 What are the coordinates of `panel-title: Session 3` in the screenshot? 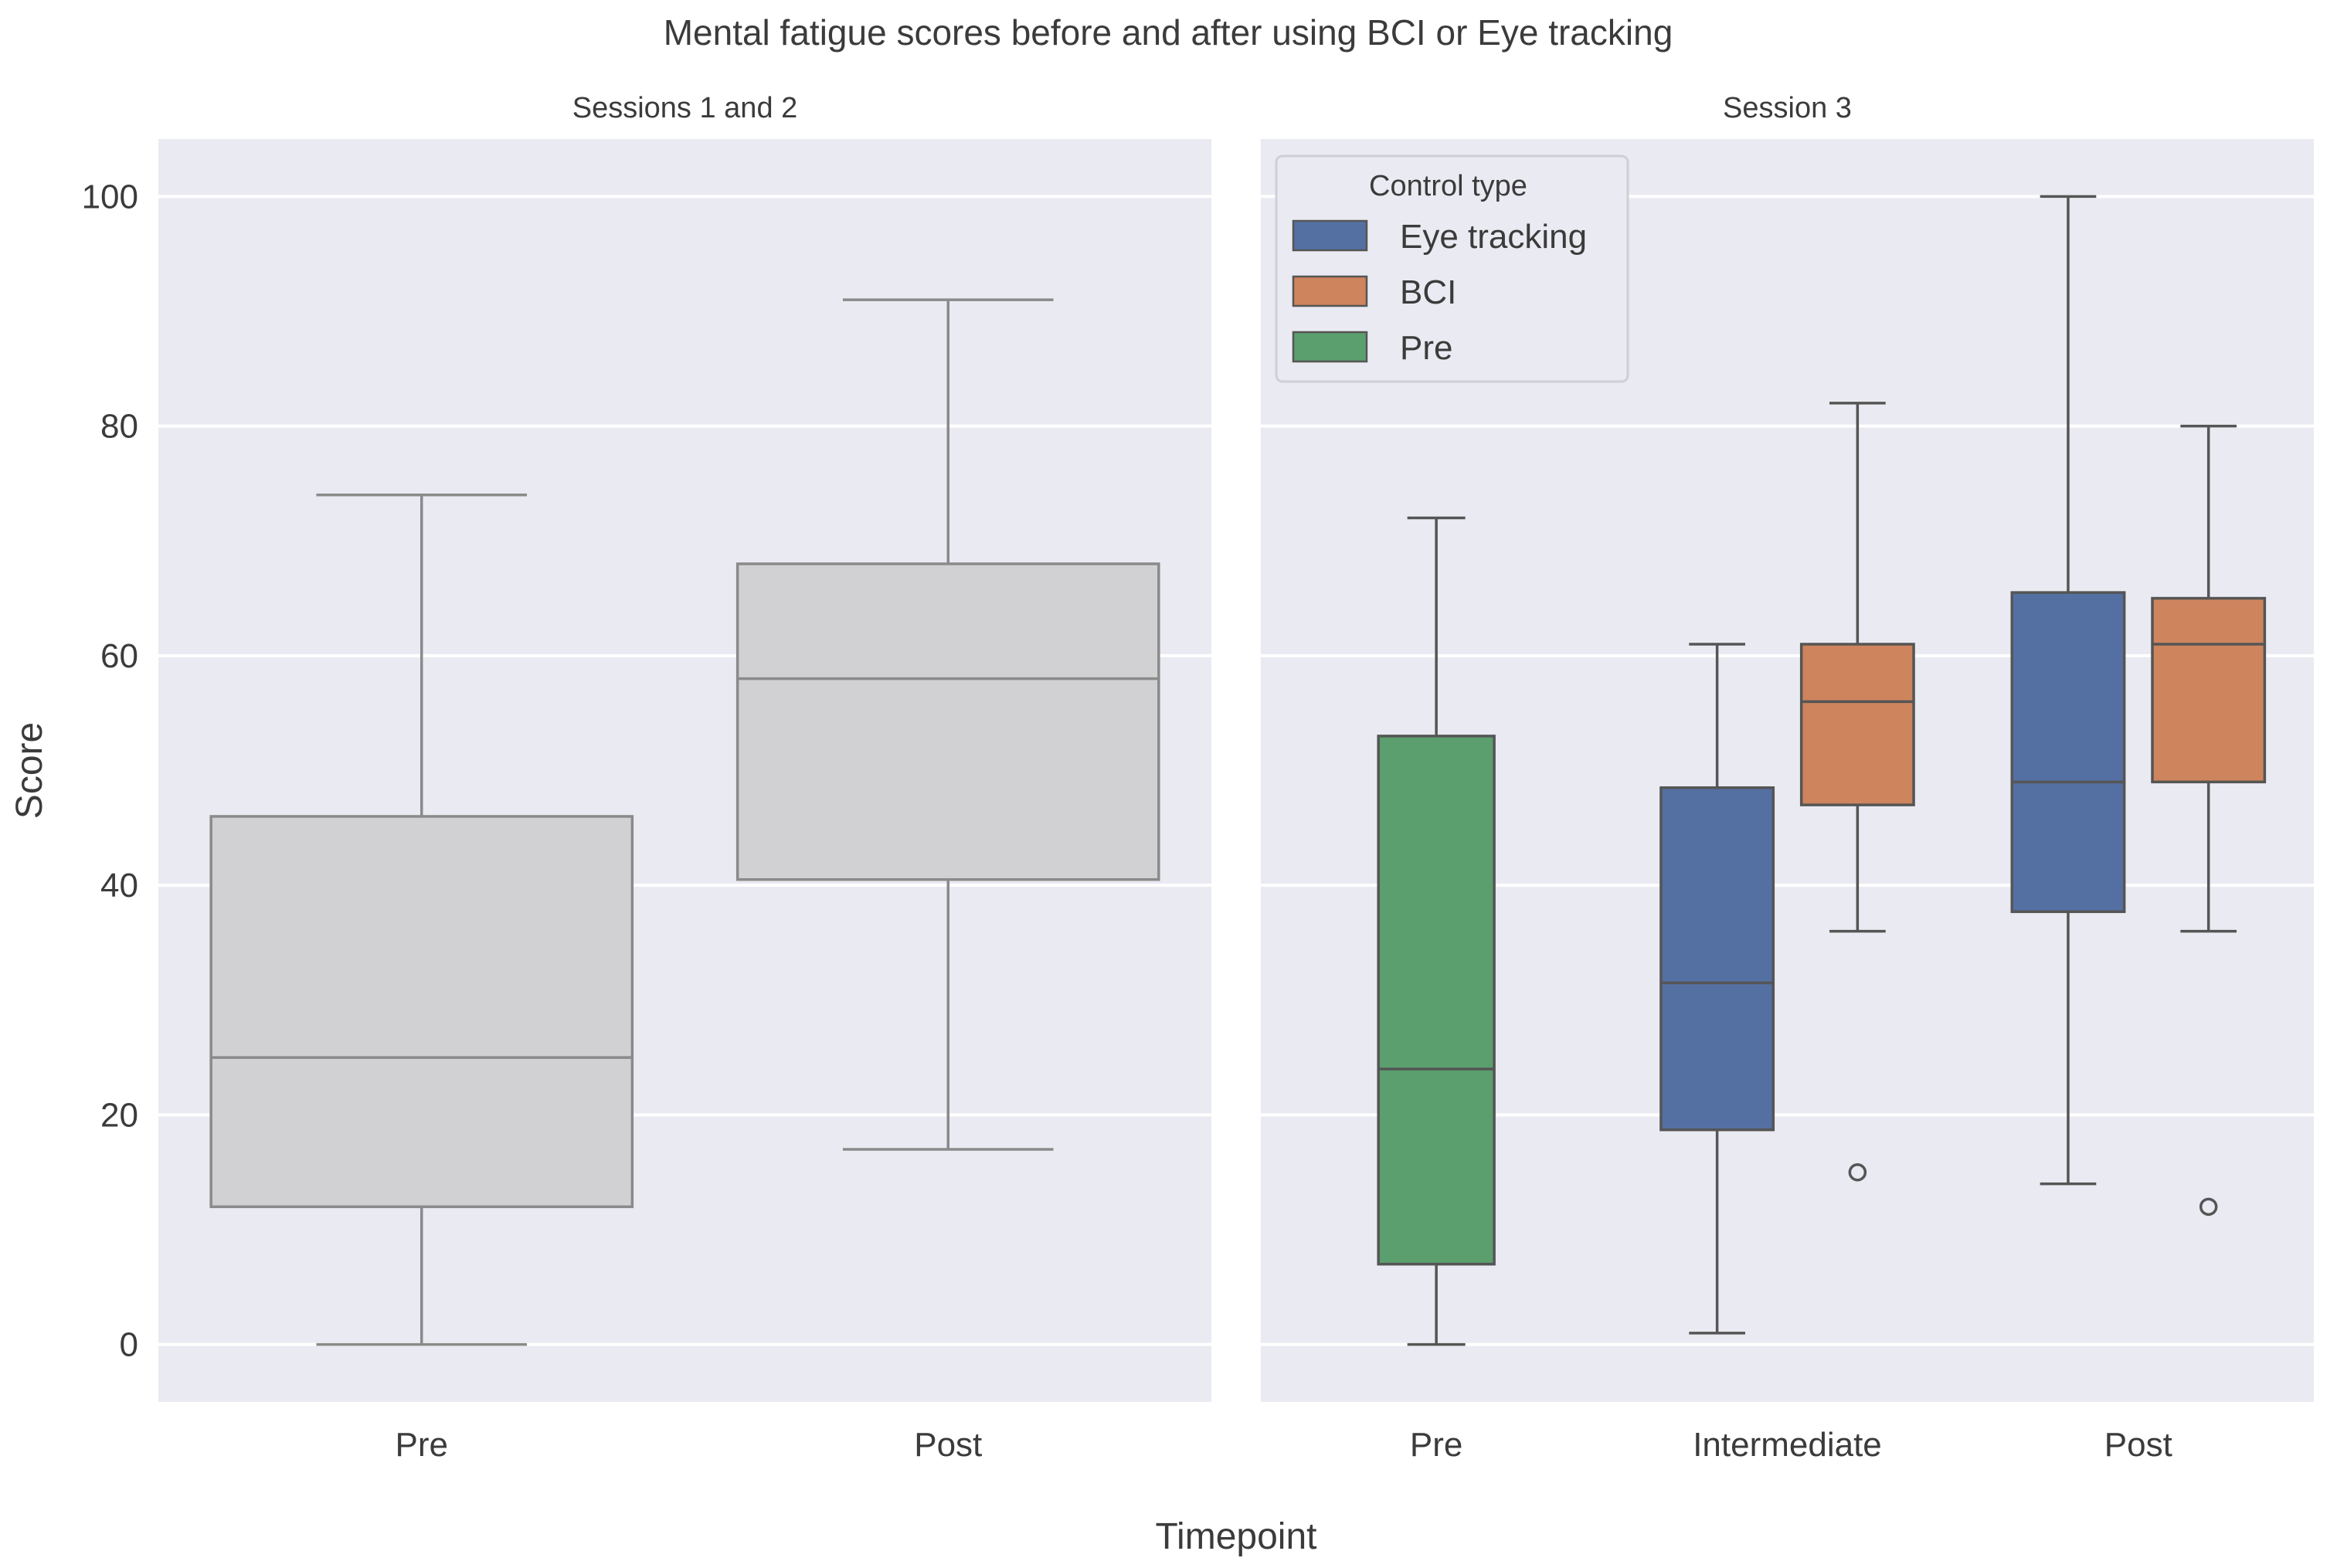 It's located at (1787, 108).